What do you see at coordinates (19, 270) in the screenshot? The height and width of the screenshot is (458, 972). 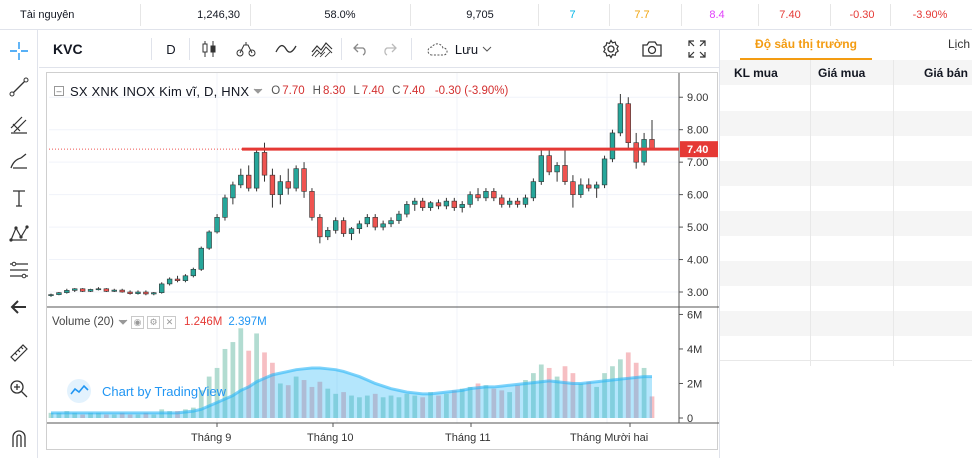 I see `fib-tool` at bounding box center [19, 270].